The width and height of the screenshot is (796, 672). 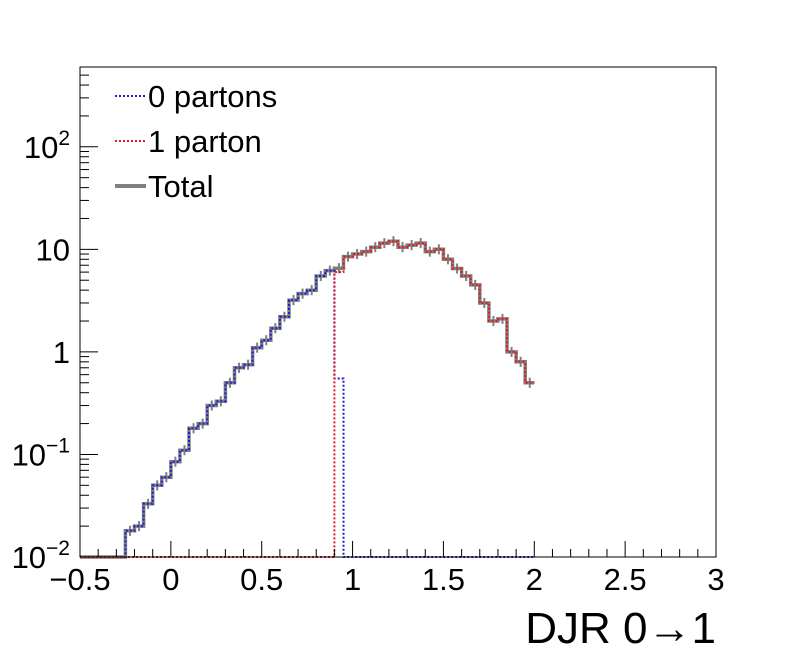 What do you see at coordinates (443, 579) in the screenshot?
I see `x-tick-label: 1.5` at bounding box center [443, 579].